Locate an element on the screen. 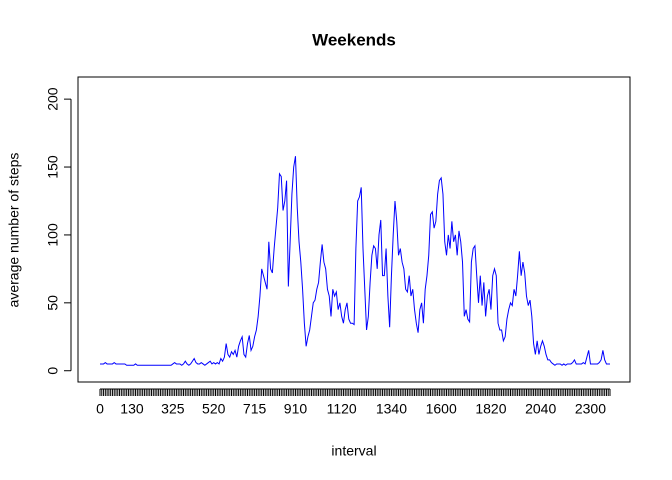  x-tick-label: 910 is located at coordinates (296, 409).